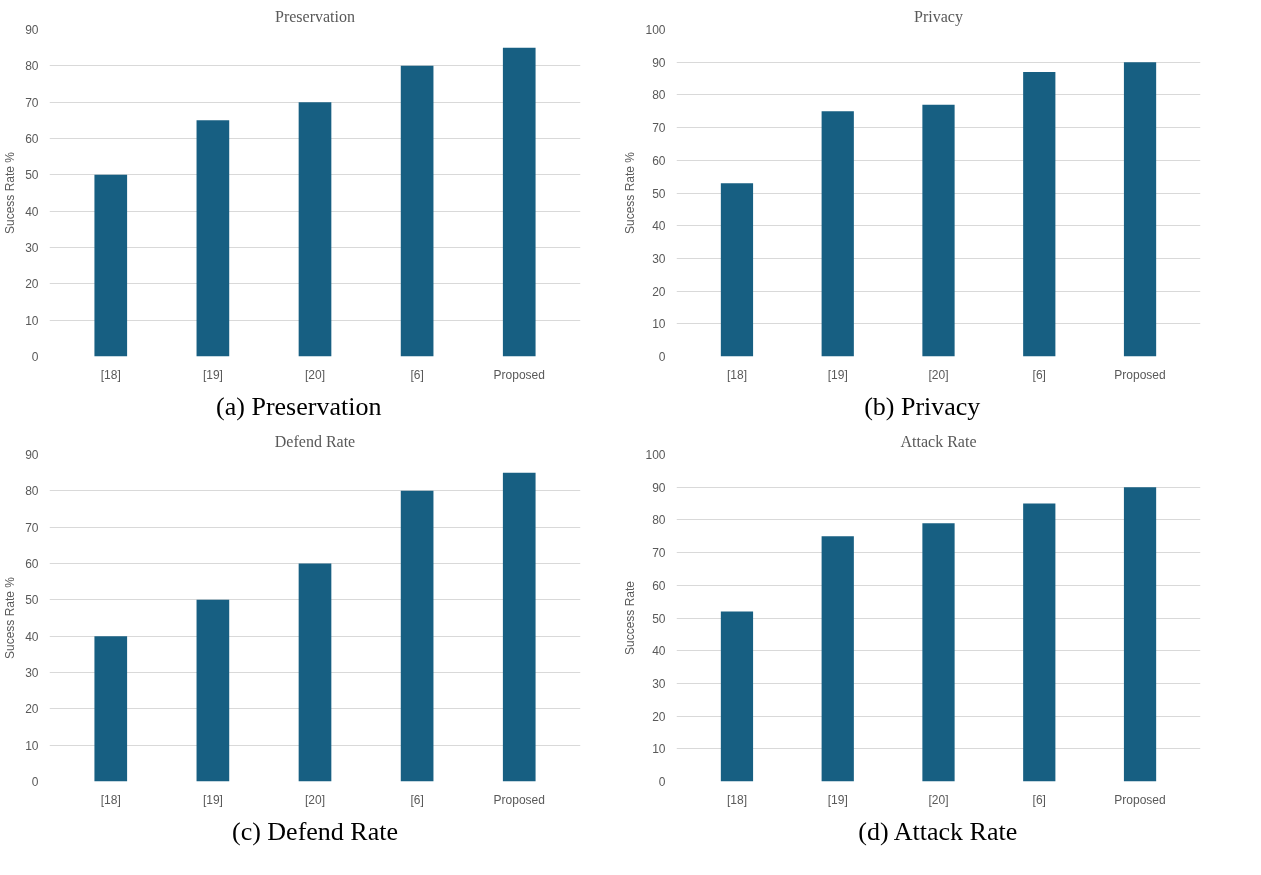 The height and width of the screenshot is (875, 1261). I want to click on y-axis-title: Success Rate, so click(630, 618).